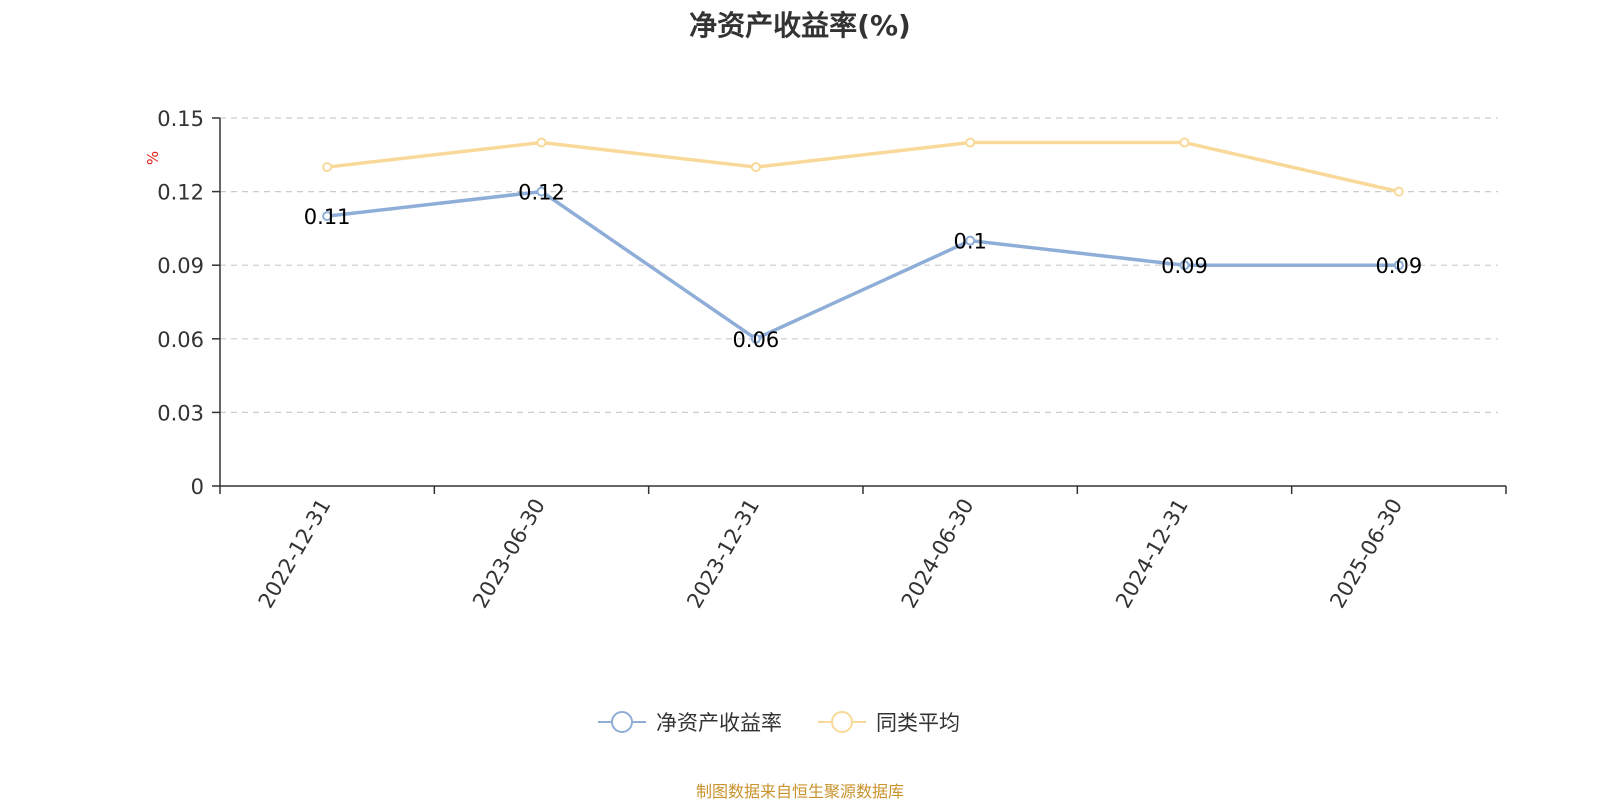 The height and width of the screenshot is (804, 1600). I want to click on data-label: 0.11, so click(327, 217).